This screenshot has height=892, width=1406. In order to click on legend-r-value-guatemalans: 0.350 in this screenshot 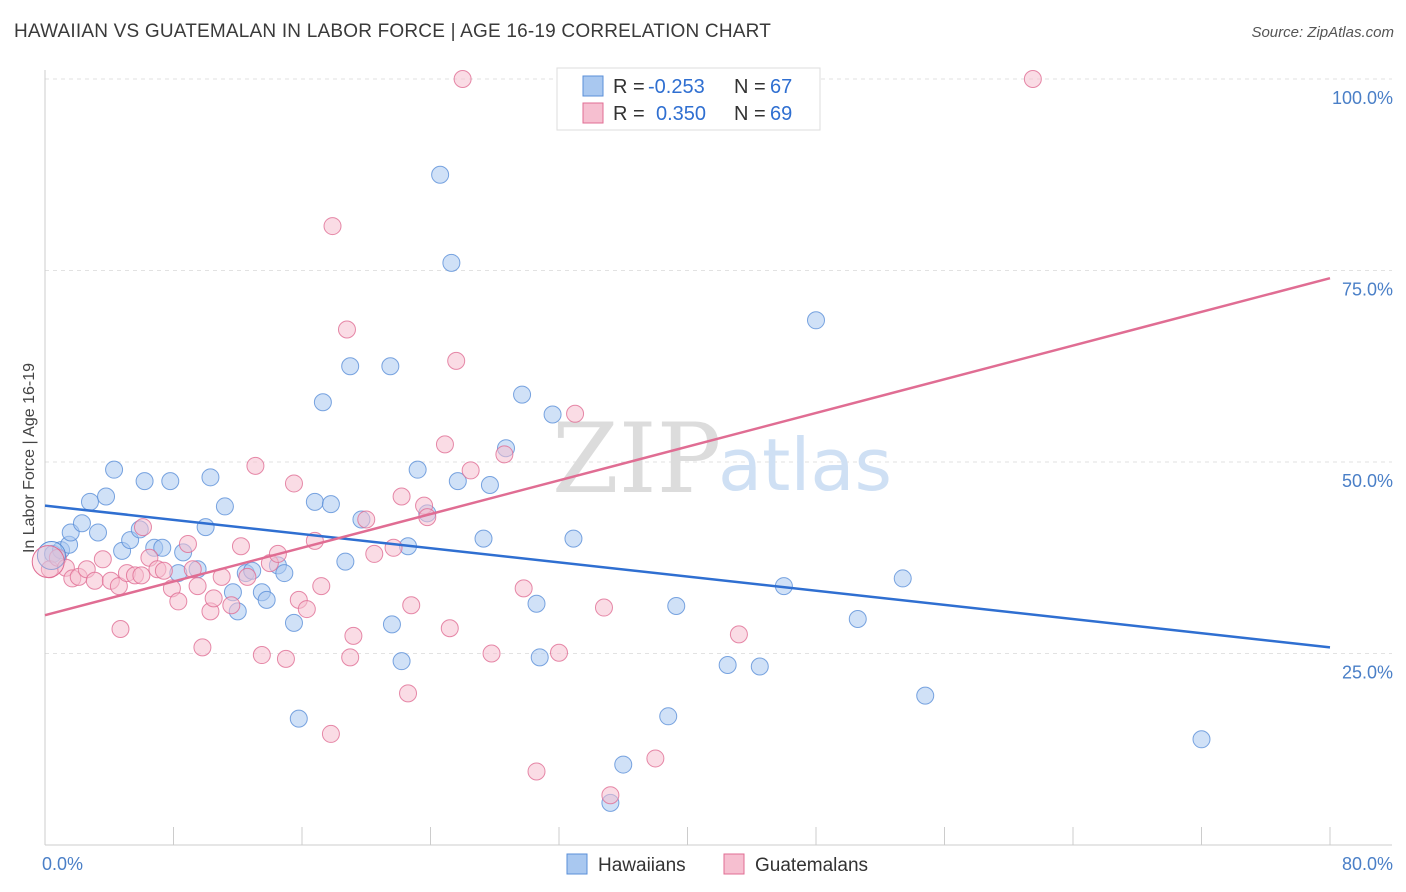, I will do `click(681, 114)`.